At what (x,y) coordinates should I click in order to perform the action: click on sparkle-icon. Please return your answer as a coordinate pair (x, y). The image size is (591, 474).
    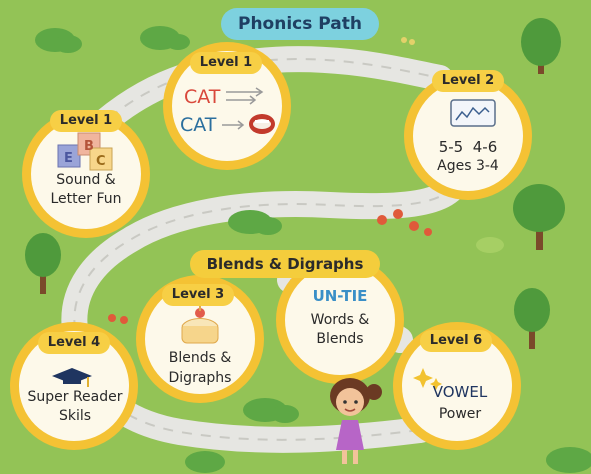
    Looking at the image, I should click on (427, 379).